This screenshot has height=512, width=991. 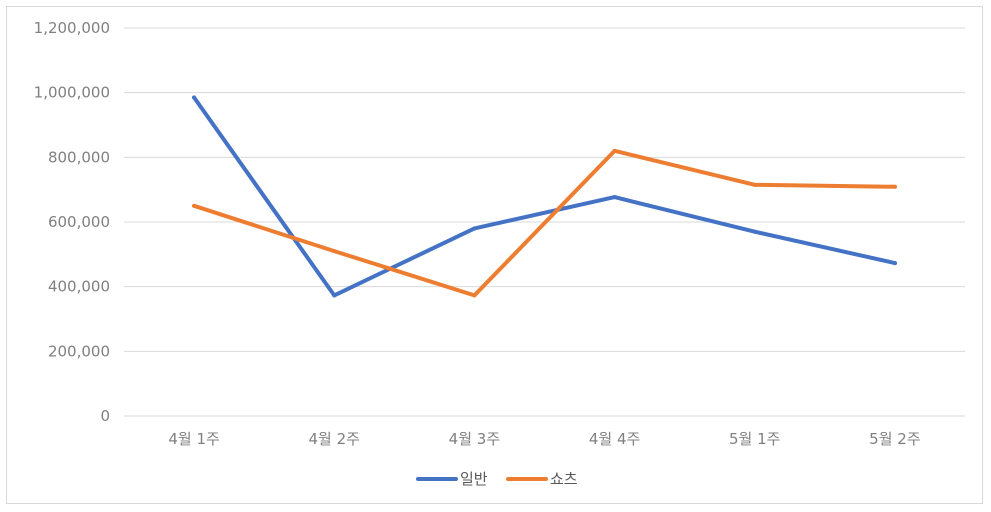 What do you see at coordinates (544, 439) in the screenshot?
I see `x-axis-tick-labels: 4월 1주 4월 2주 4월 3주 4월 4주 5월 1주 5월 2주` at bounding box center [544, 439].